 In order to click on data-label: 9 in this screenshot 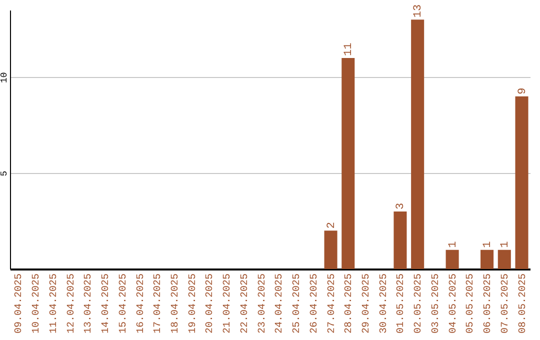, I will do `click(522, 91)`.